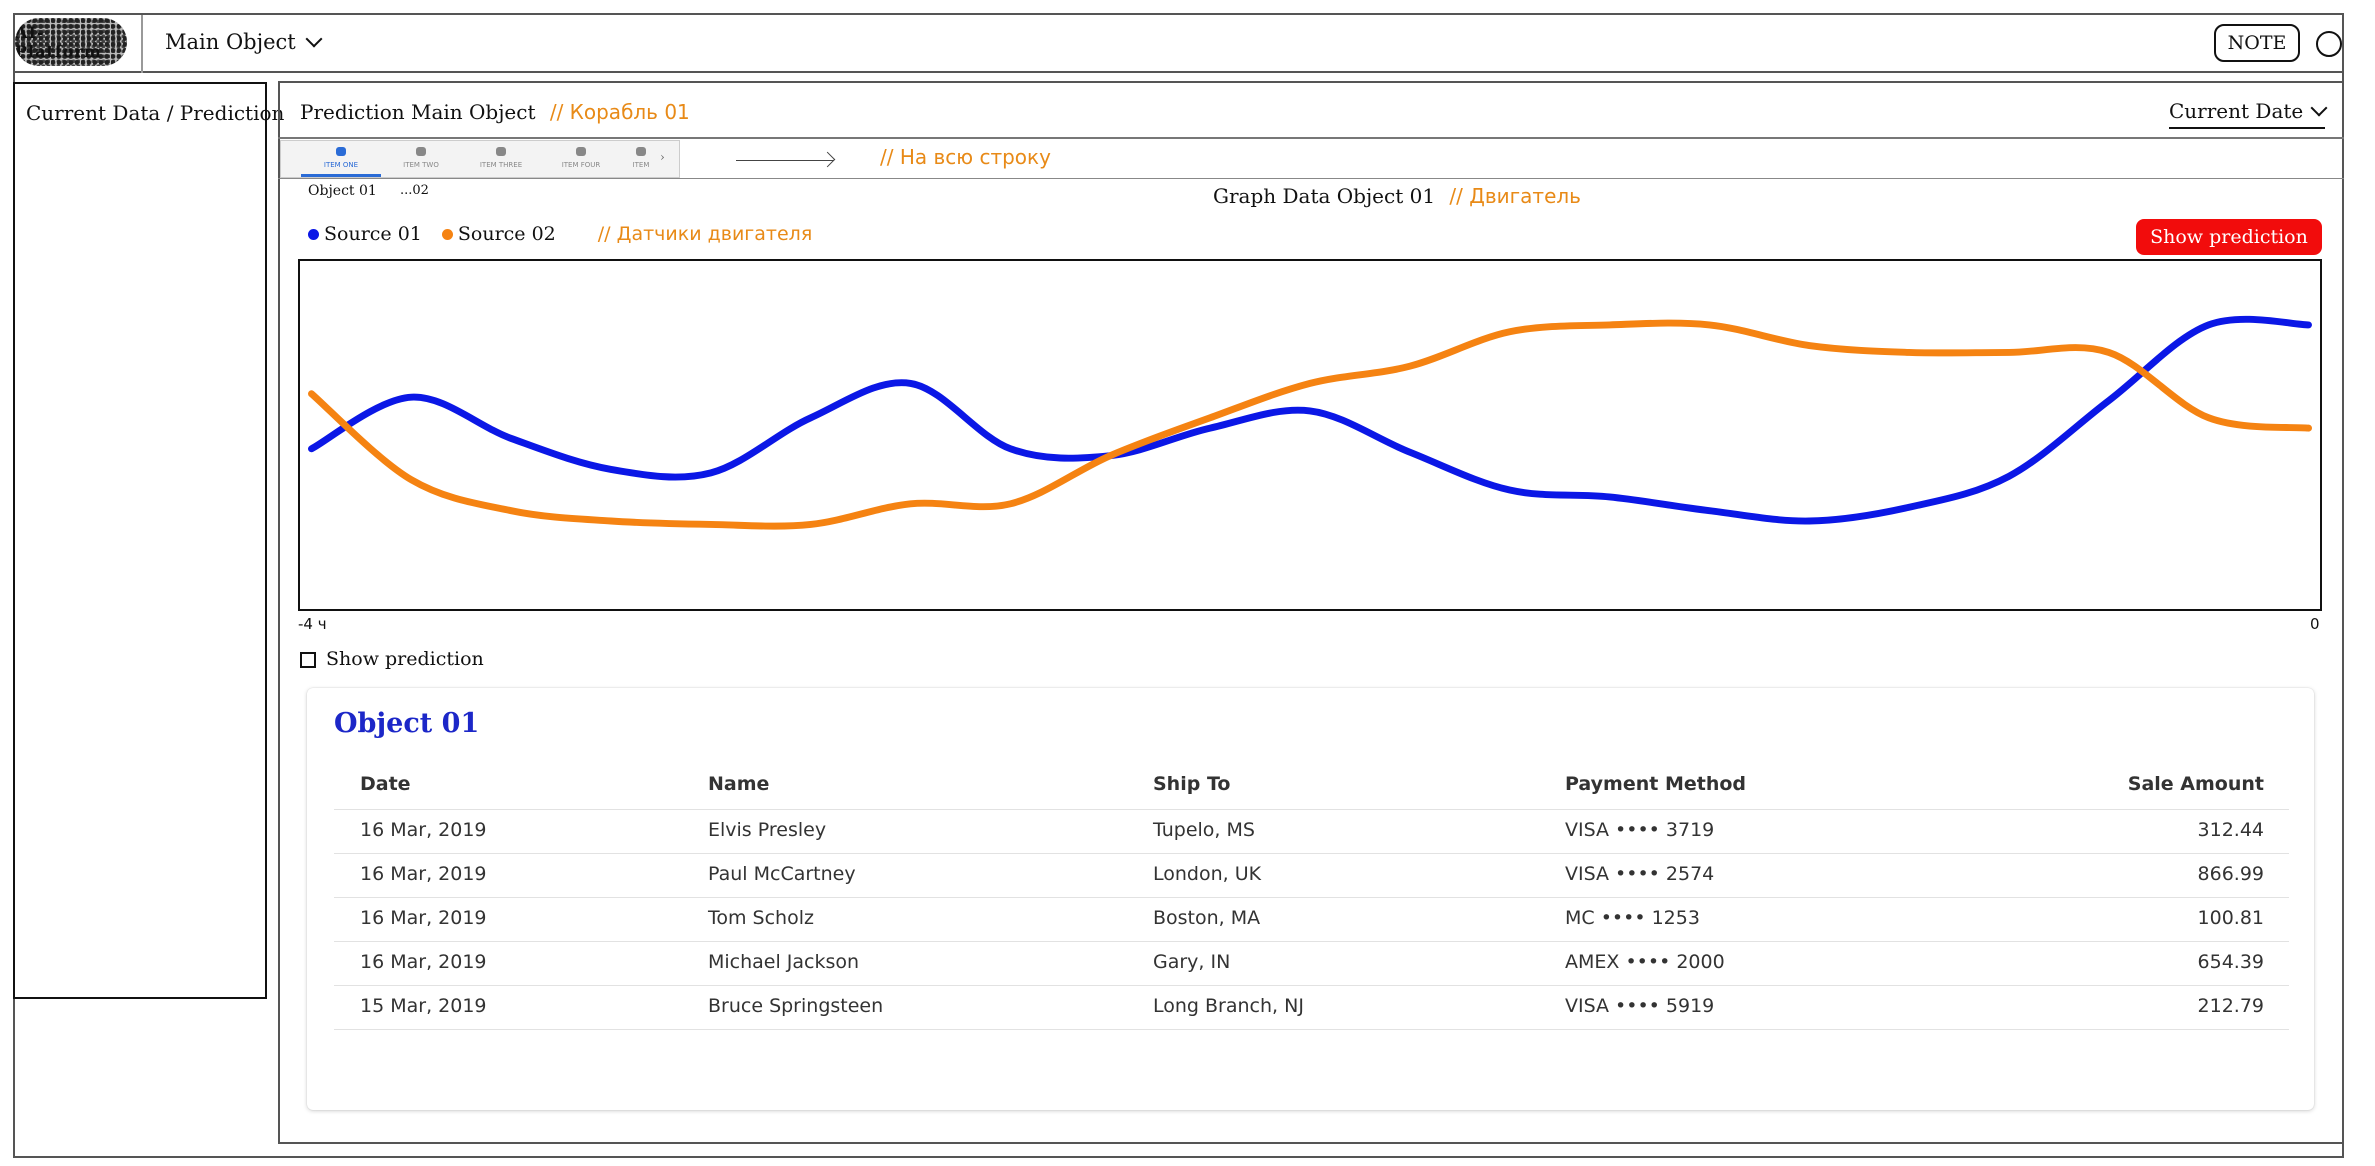 The height and width of the screenshot is (1166, 2375). I want to click on graph-title-note: // Двигатель, so click(1515, 196).